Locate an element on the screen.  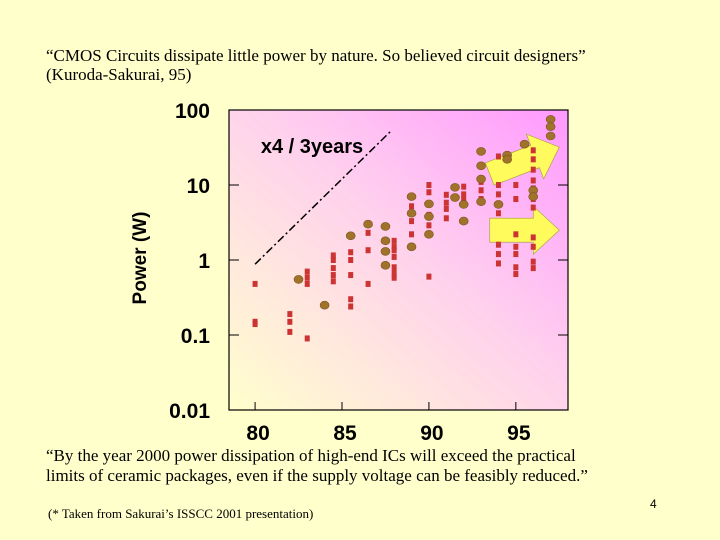
y-axis-label: Power (W) is located at coordinates (140, 258).